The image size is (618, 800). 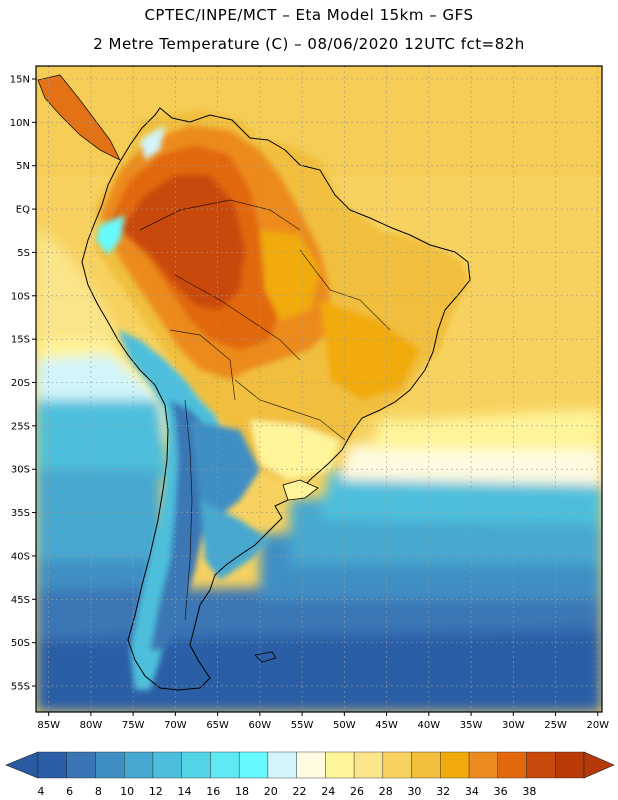 I want to click on colorbar-label: 22, so click(x=300, y=791).